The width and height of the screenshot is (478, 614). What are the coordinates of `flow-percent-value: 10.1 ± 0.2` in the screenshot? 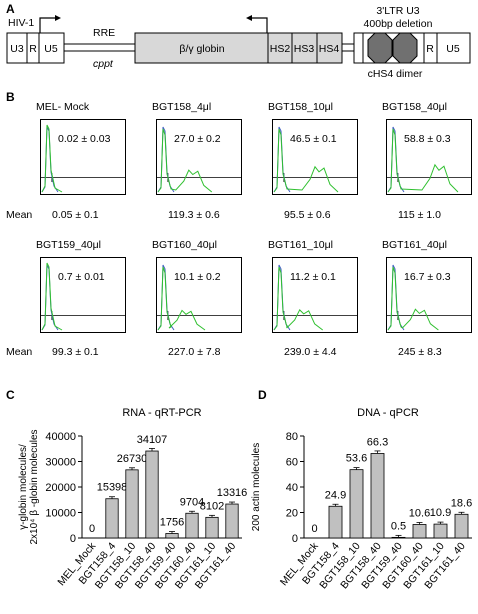 It's located at (197, 277).